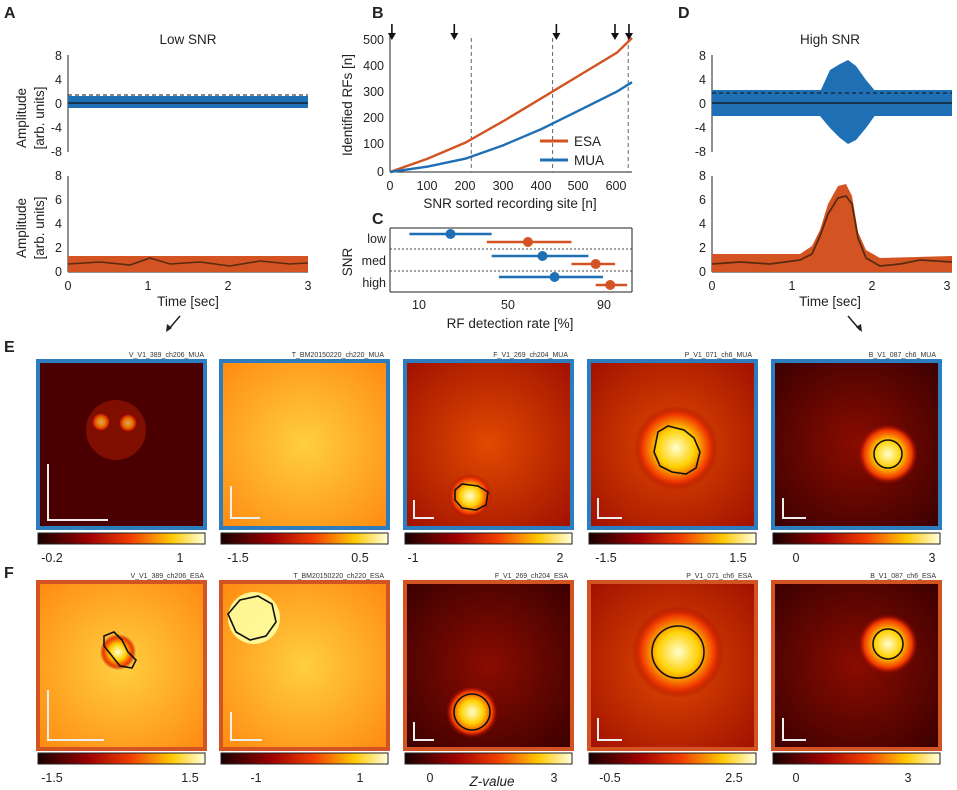 The image size is (957, 790). What do you see at coordinates (719, 576) in the screenshot?
I see `map-title: P_V1_071_ch6_ESA` at bounding box center [719, 576].